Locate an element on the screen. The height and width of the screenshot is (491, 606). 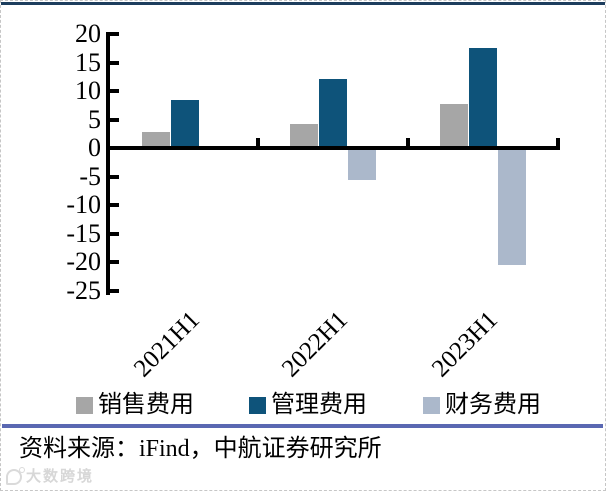
bar-销售费用-2022H1 is located at coordinates (304, 136).